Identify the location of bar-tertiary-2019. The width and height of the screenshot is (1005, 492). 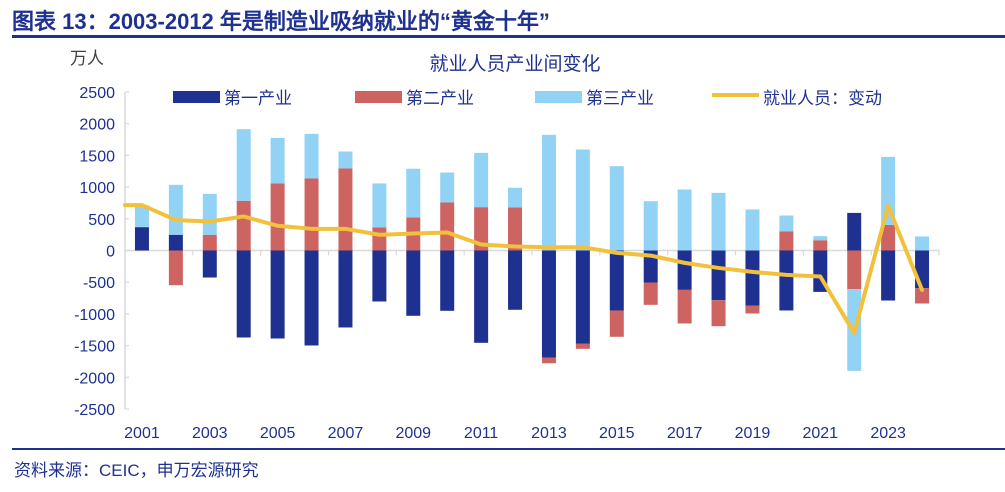
(752, 230).